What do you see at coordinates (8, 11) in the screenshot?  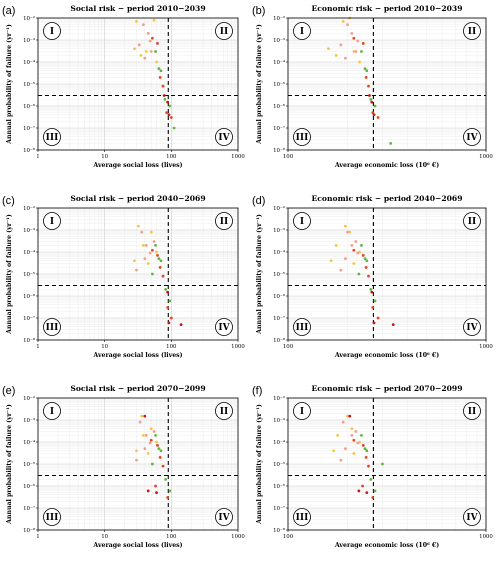 I see `panel-letter: (a)` at bounding box center [8, 11].